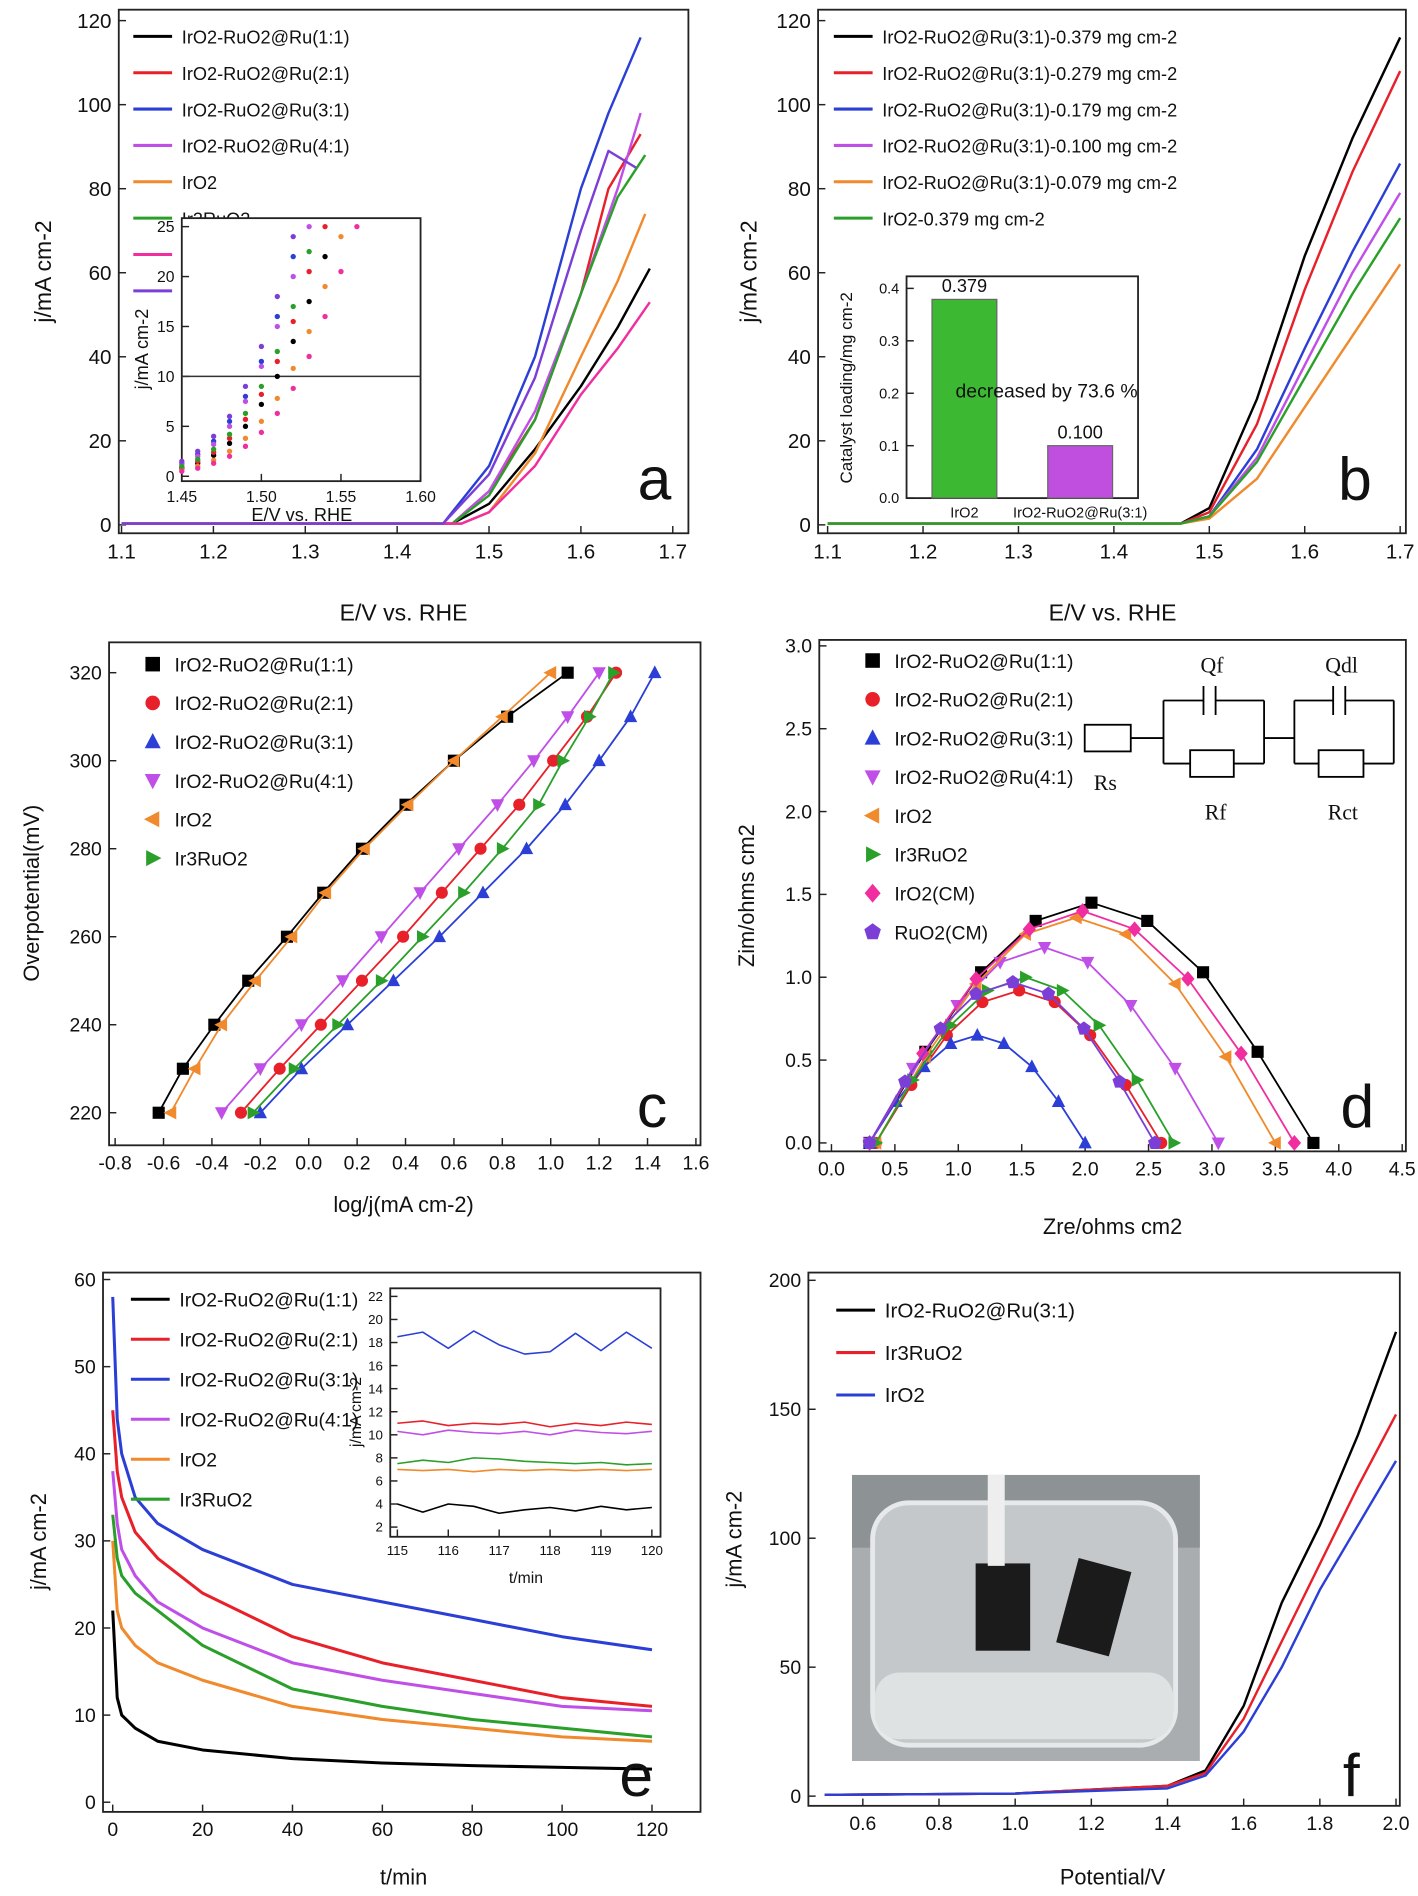 The height and width of the screenshot is (1896, 1418). What do you see at coordinates (652, 1106) in the screenshot?
I see `panel-label: c` at bounding box center [652, 1106].